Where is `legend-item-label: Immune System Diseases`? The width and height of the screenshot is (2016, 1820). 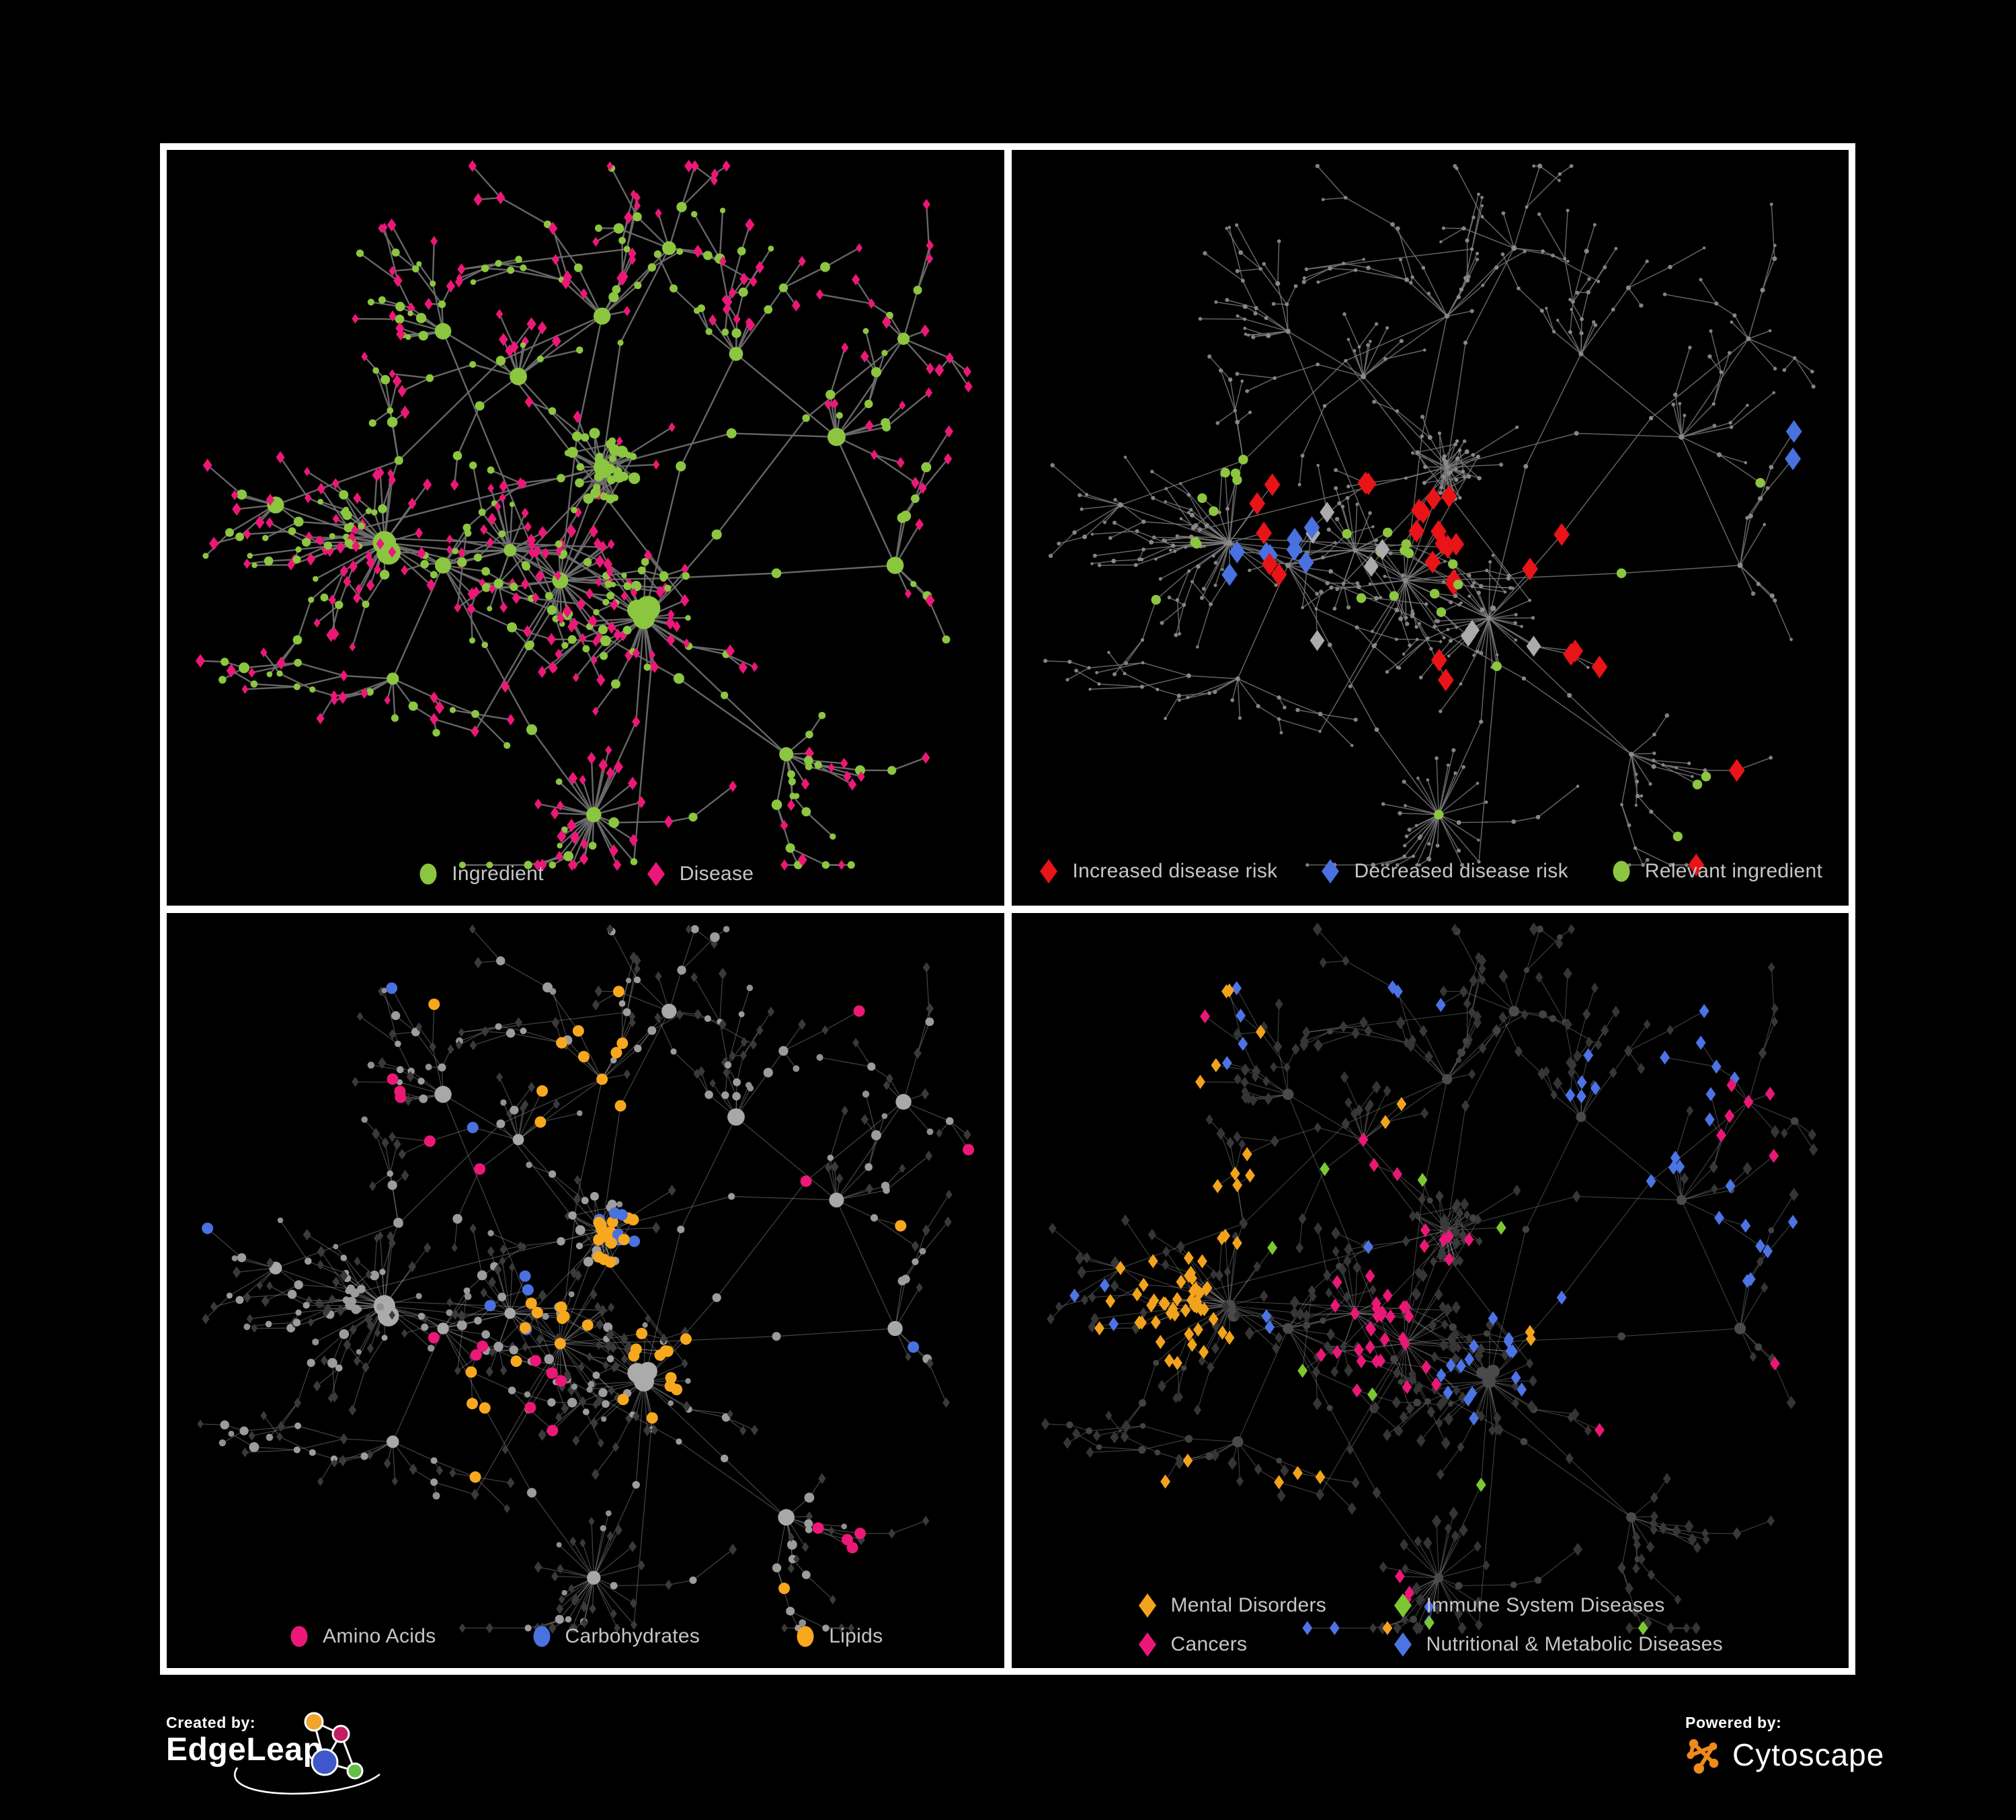 legend-item-label: Immune System Diseases is located at coordinates (1545, 1605).